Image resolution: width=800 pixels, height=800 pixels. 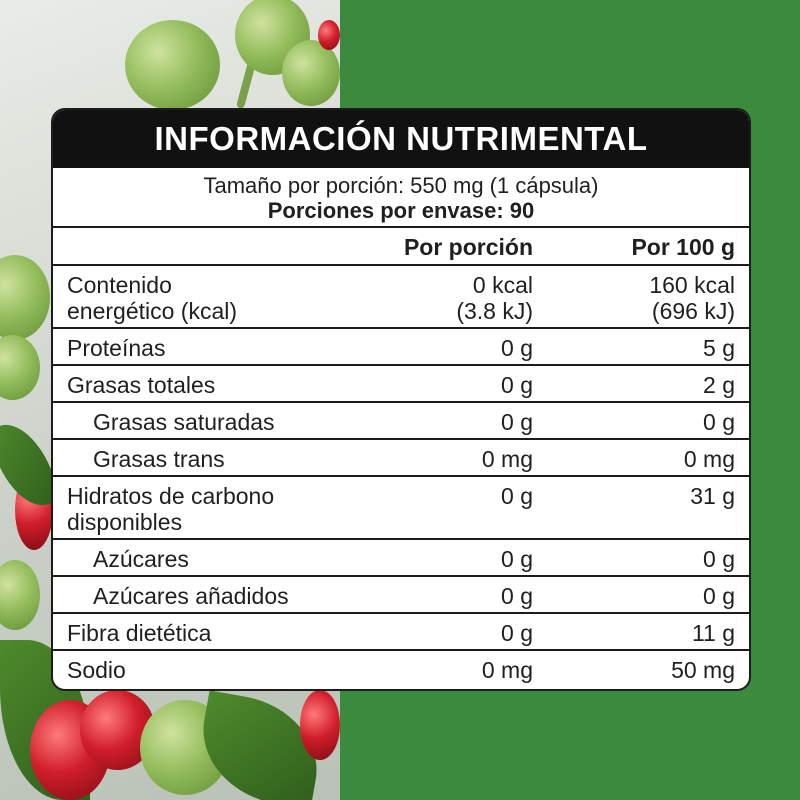 I want to click on row-label: Hidratos de carbono disponibles, so click(x=171, y=509).